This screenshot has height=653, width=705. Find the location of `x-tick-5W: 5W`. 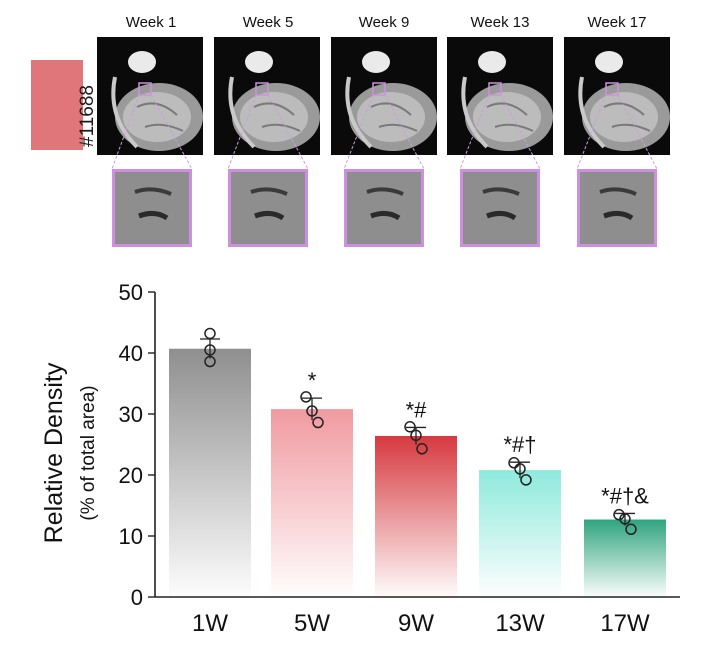

x-tick-5W: 5W is located at coordinates (312, 623).